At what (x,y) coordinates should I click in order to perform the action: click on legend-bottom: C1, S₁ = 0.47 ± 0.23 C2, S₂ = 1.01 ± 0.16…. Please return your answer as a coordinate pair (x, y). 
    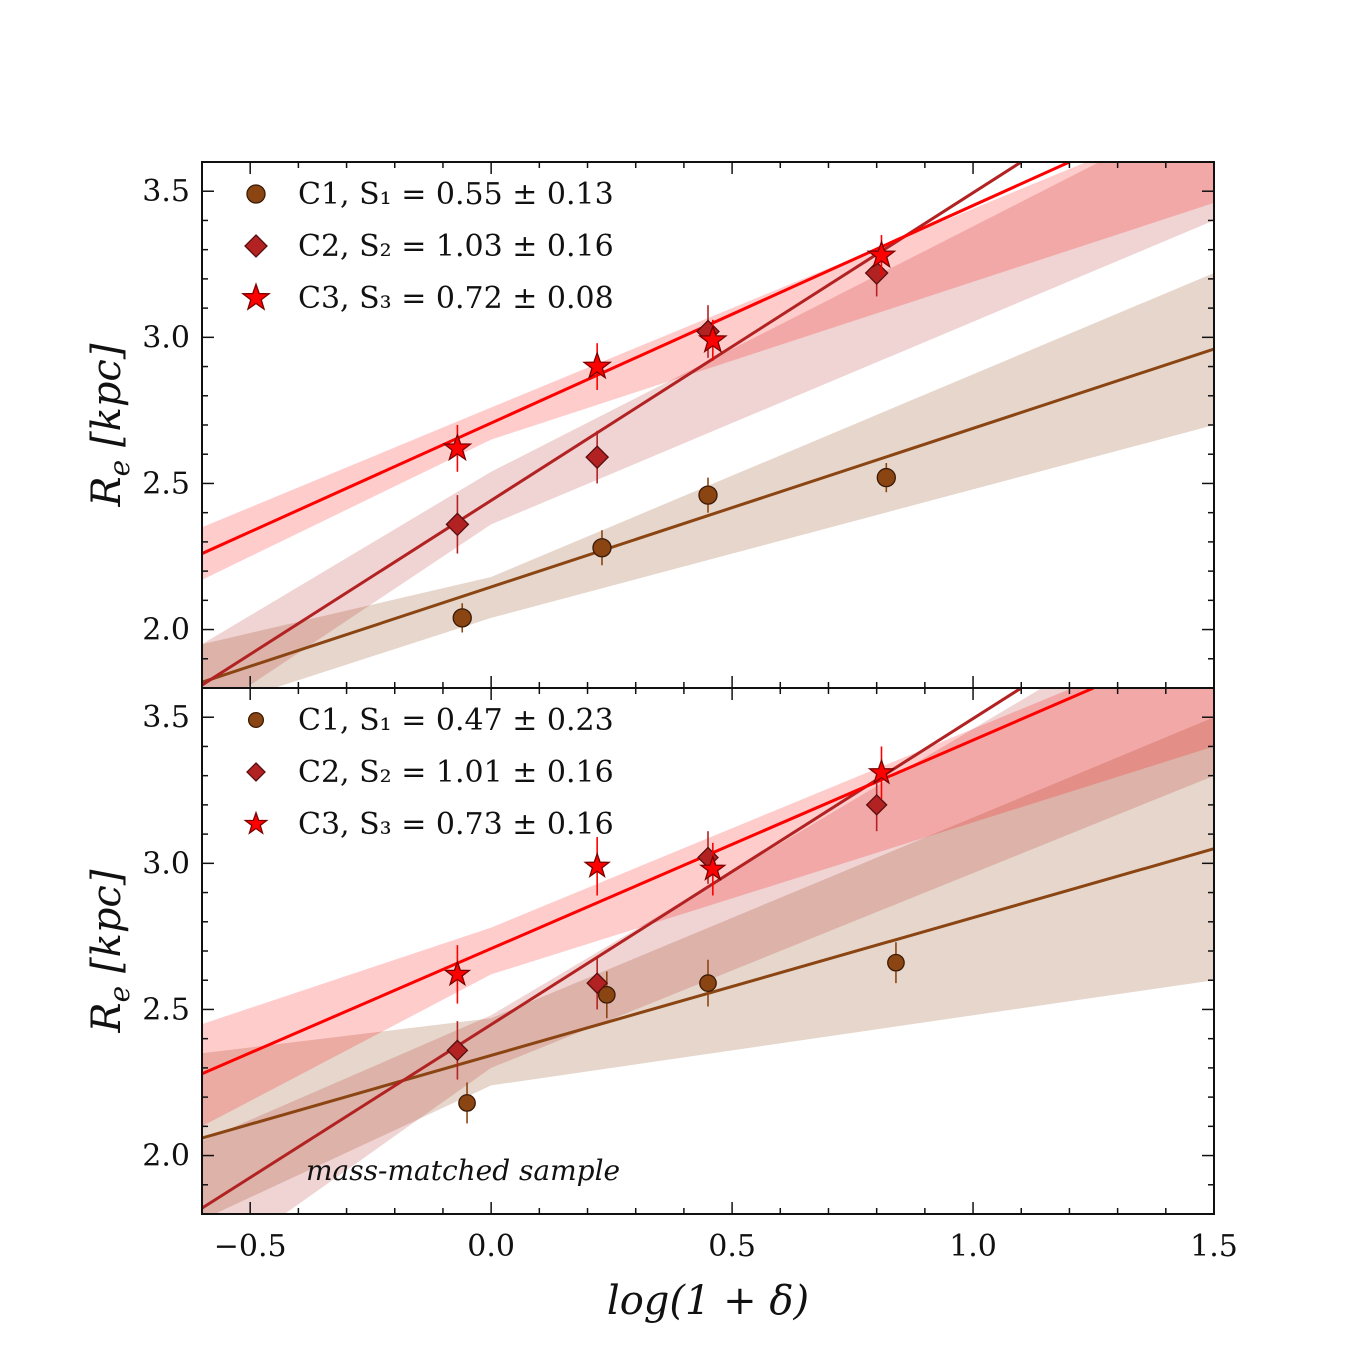
    Looking at the image, I should click on (428, 772).